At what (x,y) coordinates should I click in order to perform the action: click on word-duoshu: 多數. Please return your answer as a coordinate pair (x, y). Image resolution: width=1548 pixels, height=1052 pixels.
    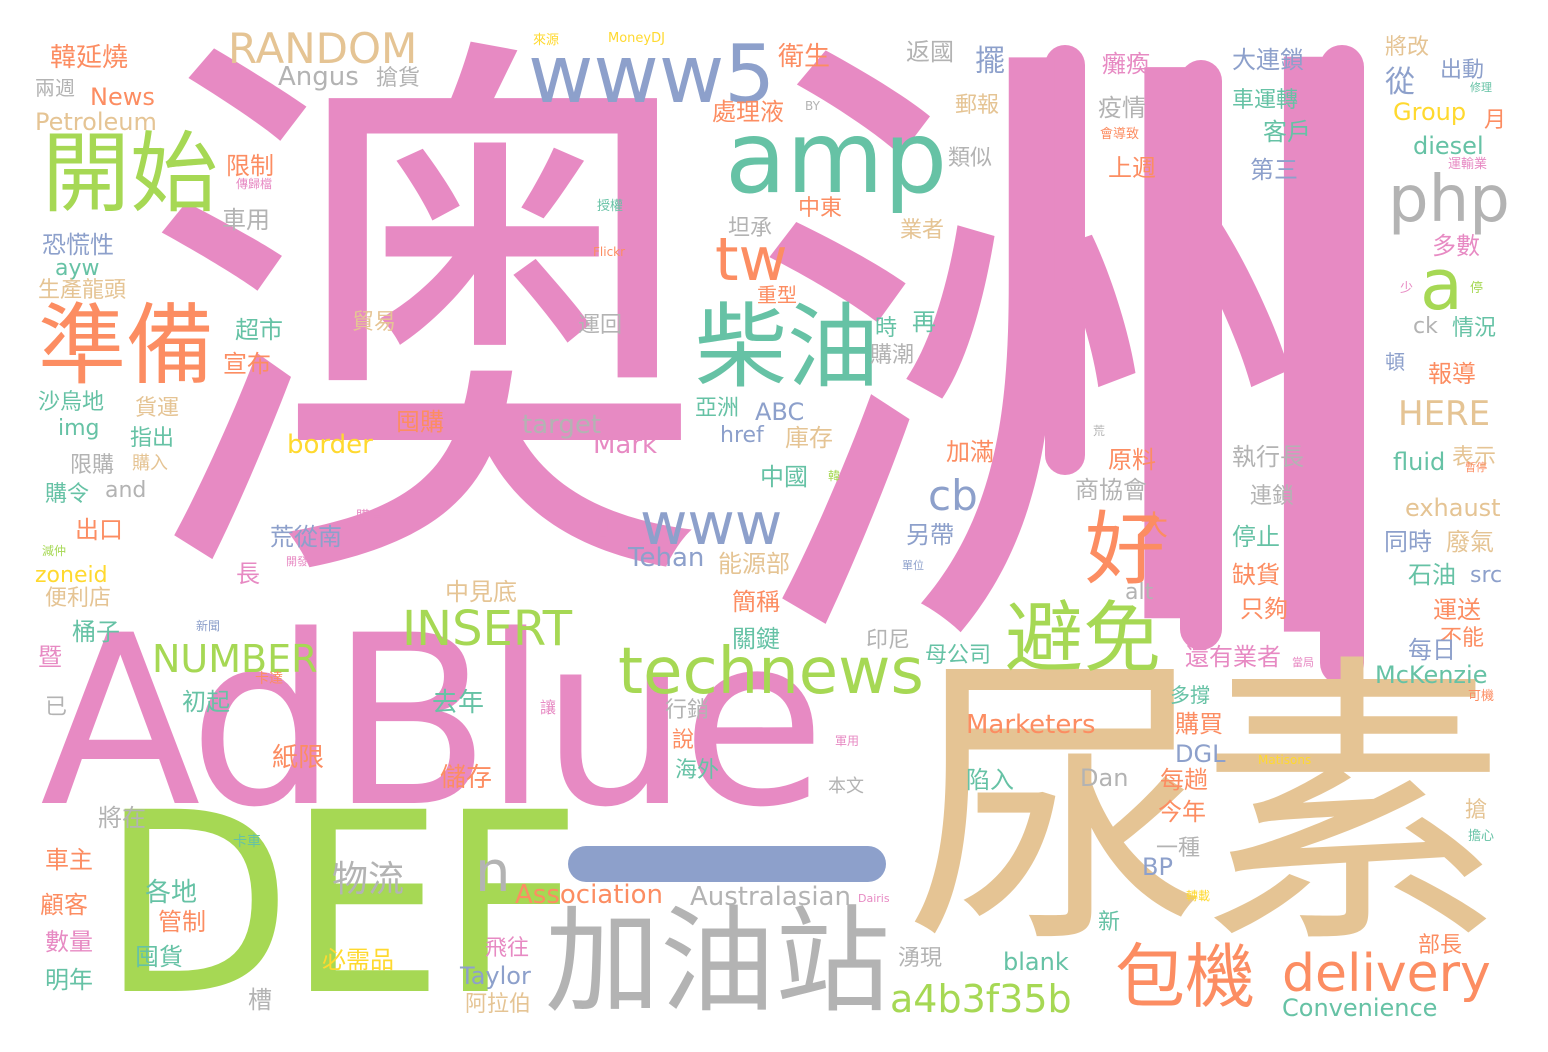
    Looking at the image, I should click on (1456, 246).